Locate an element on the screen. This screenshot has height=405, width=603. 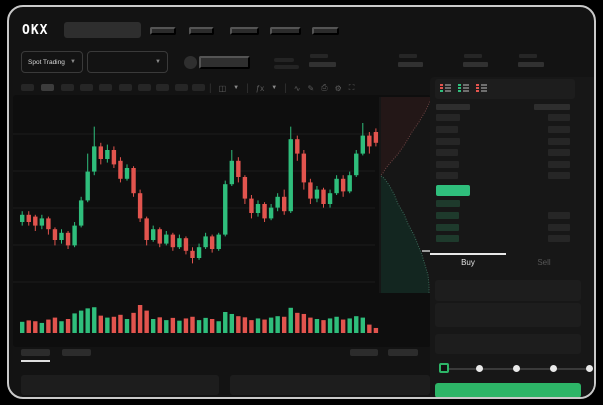
bottom-tab-orders is located at coordinates (35, 352).